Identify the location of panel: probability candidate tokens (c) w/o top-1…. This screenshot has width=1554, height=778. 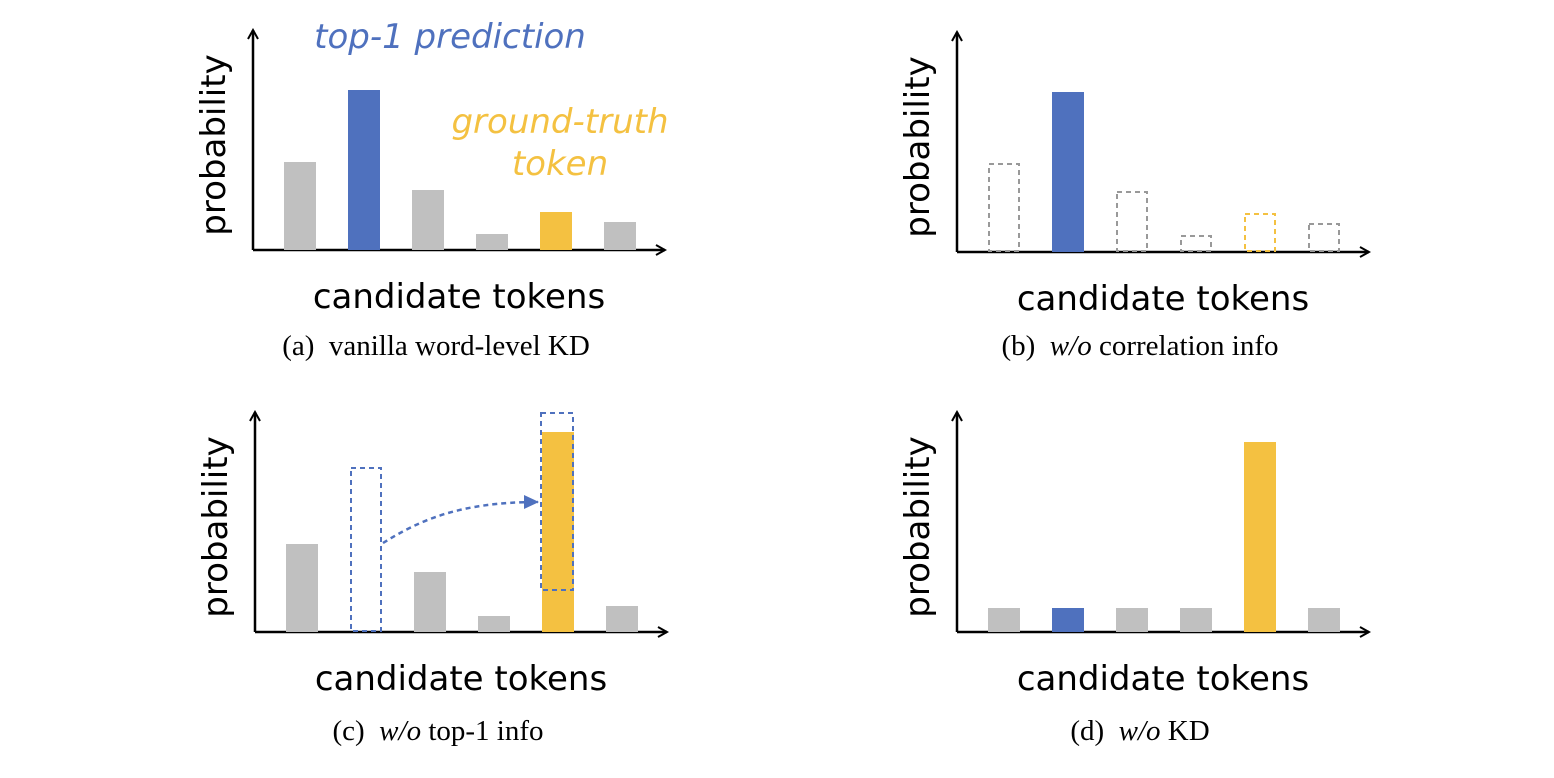
(431, 579).